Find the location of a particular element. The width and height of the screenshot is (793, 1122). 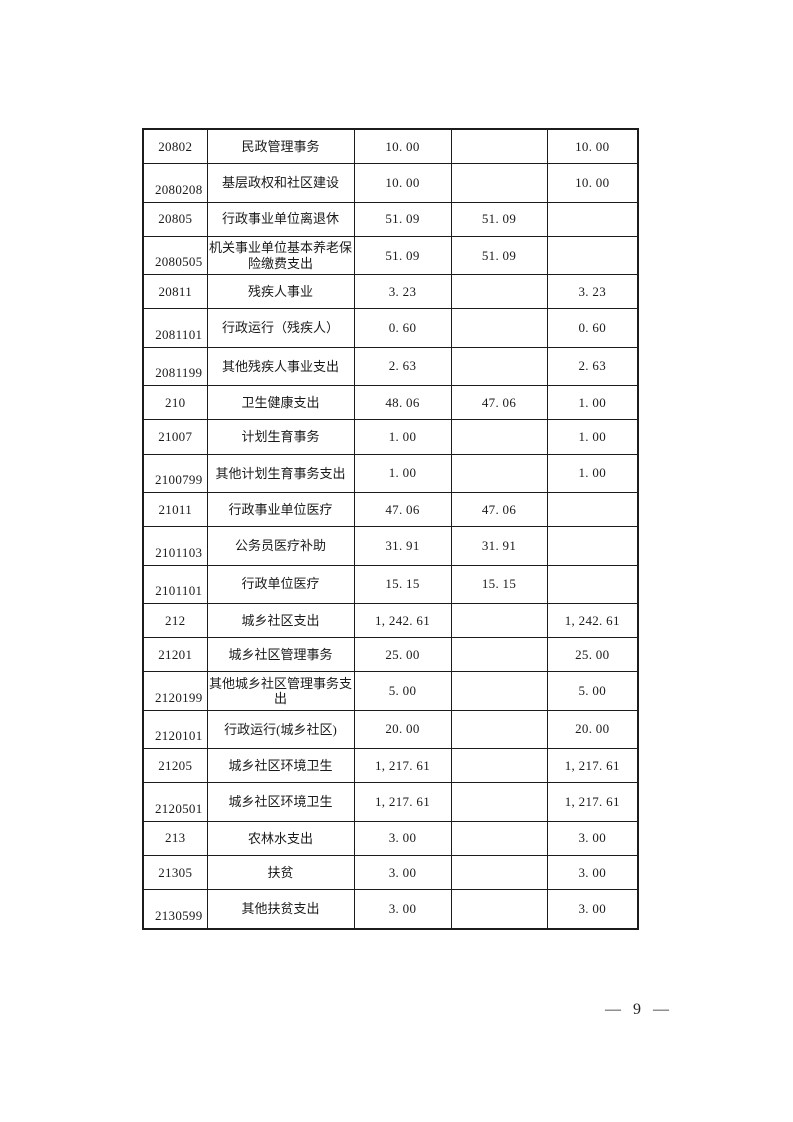

code-cell: 2101103 is located at coordinates (175, 546).